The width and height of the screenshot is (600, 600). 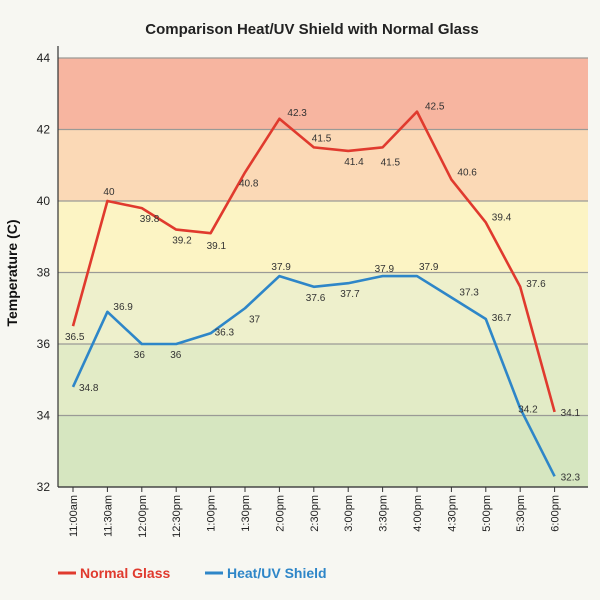 What do you see at coordinates (521, 513) in the screenshot?
I see `x-tick-label: 5:30pm` at bounding box center [521, 513].